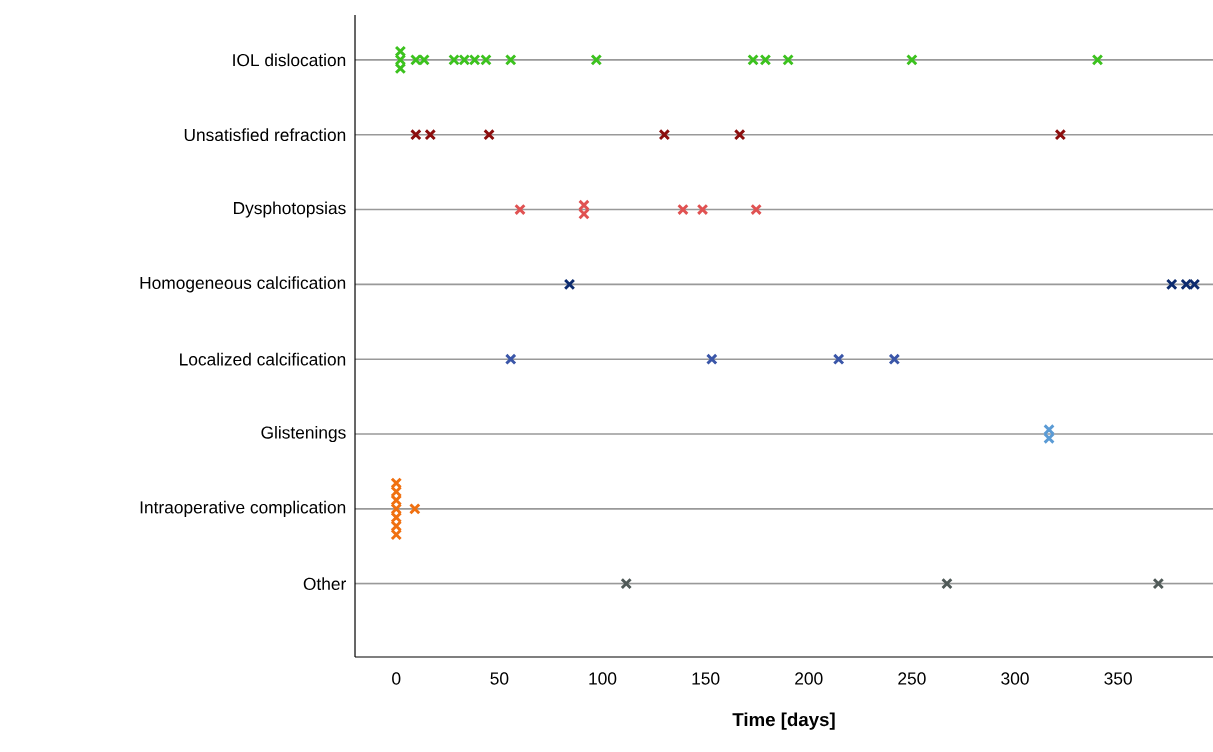 This screenshot has height=752, width=1213. What do you see at coordinates (265, 135) in the screenshot?
I see `y-tick-label: Unsatisfied refraction` at bounding box center [265, 135].